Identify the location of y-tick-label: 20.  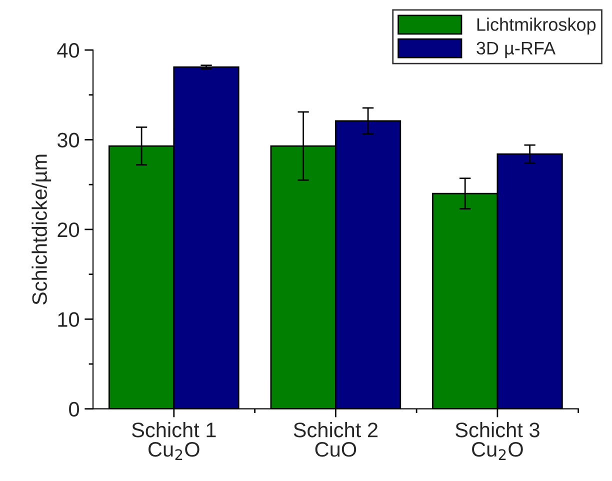
(69, 230).